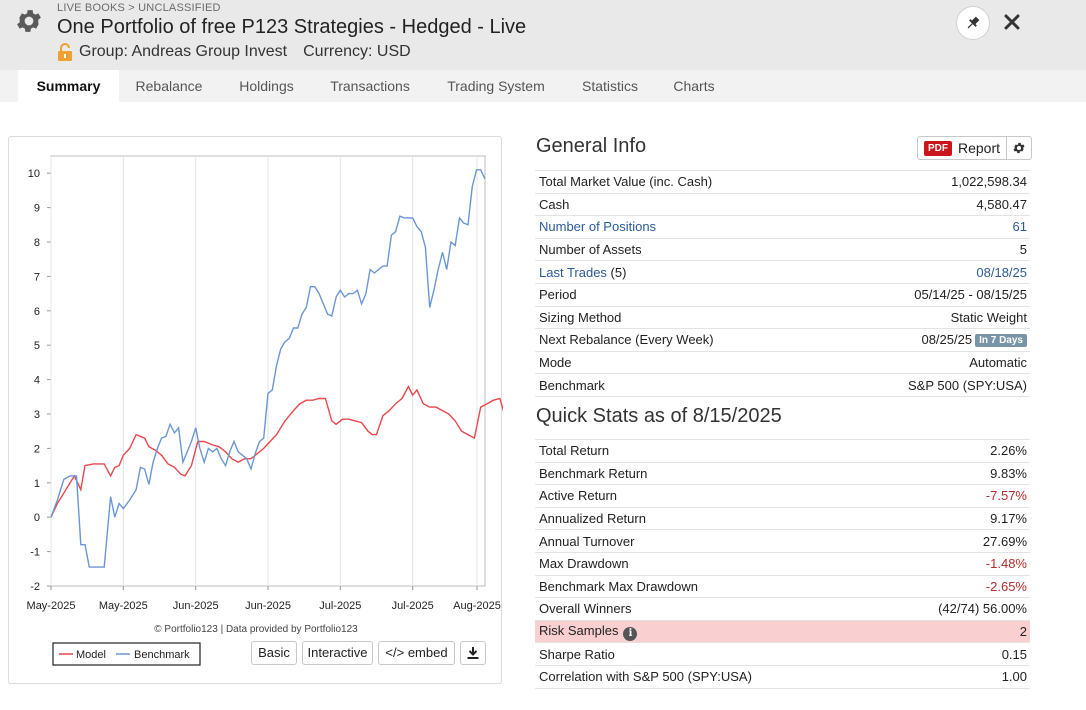  Describe the element at coordinates (707, 609) in the screenshot. I see `row-label: Overall Winners` at that location.